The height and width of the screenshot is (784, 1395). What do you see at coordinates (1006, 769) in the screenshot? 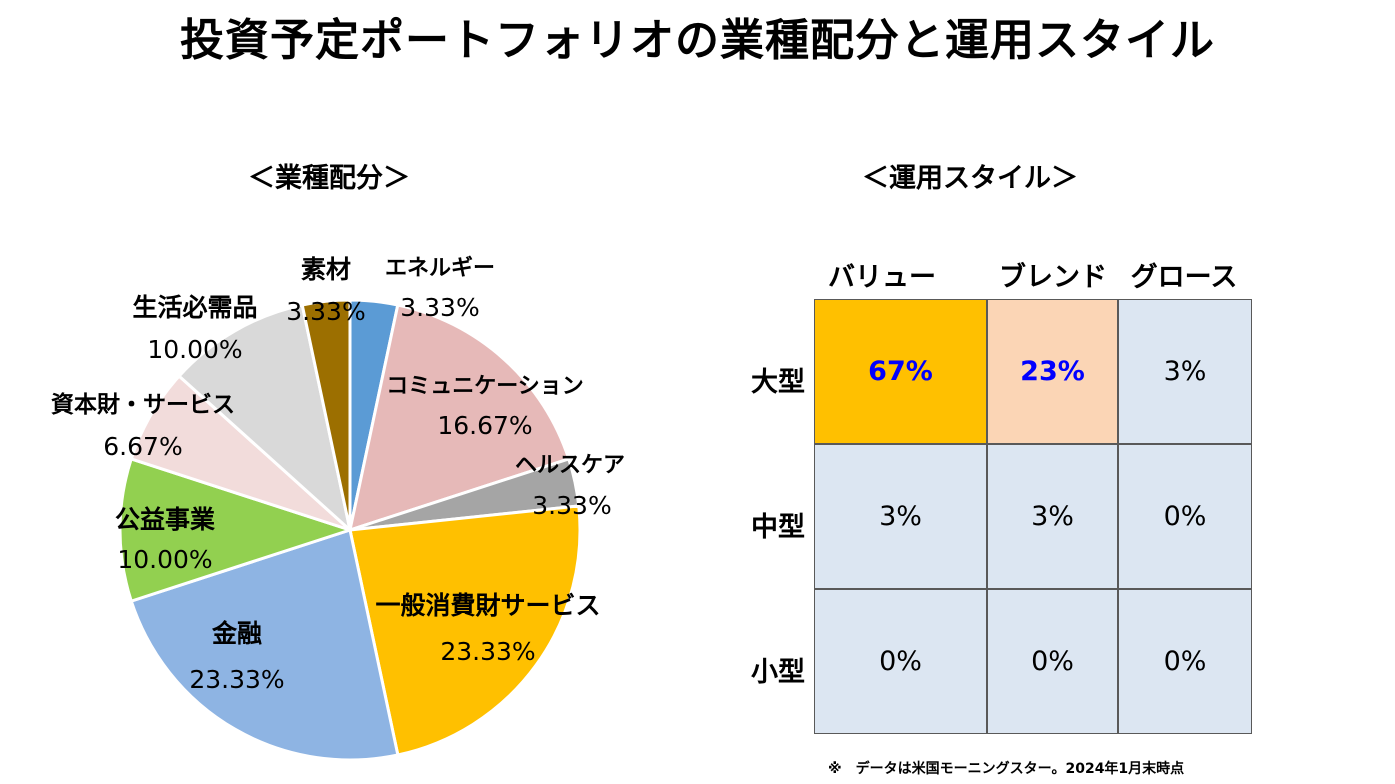
I see `source-note: ※ データは米国モーニングスター。2024年1月末時点` at bounding box center [1006, 769].